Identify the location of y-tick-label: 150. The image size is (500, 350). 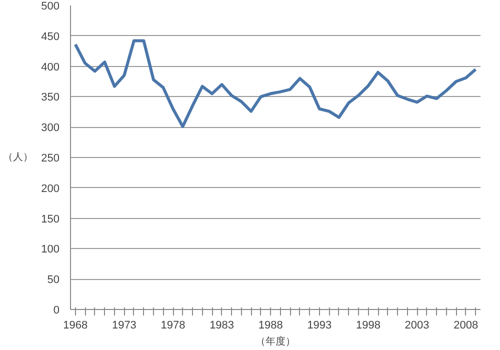
(50, 219).